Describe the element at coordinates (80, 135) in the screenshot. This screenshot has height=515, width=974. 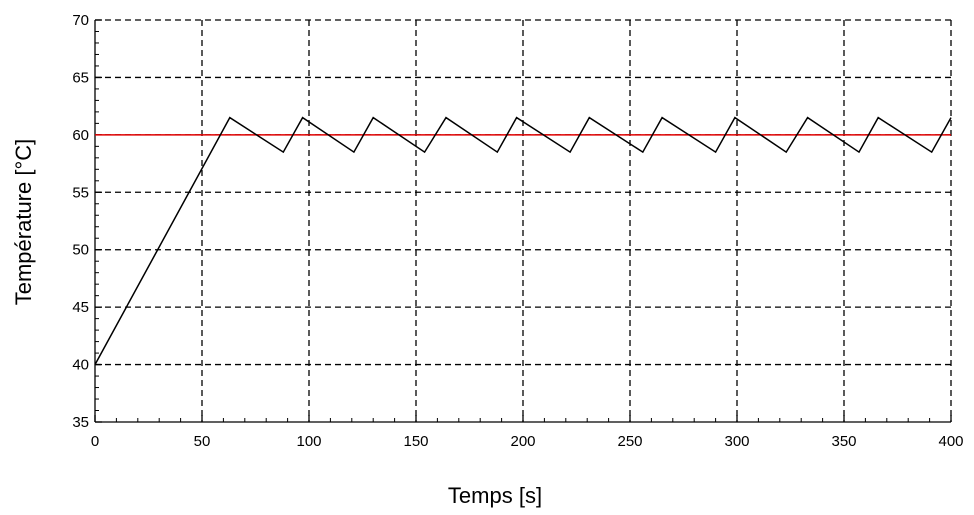
I see `y-tick-label: 60` at that location.